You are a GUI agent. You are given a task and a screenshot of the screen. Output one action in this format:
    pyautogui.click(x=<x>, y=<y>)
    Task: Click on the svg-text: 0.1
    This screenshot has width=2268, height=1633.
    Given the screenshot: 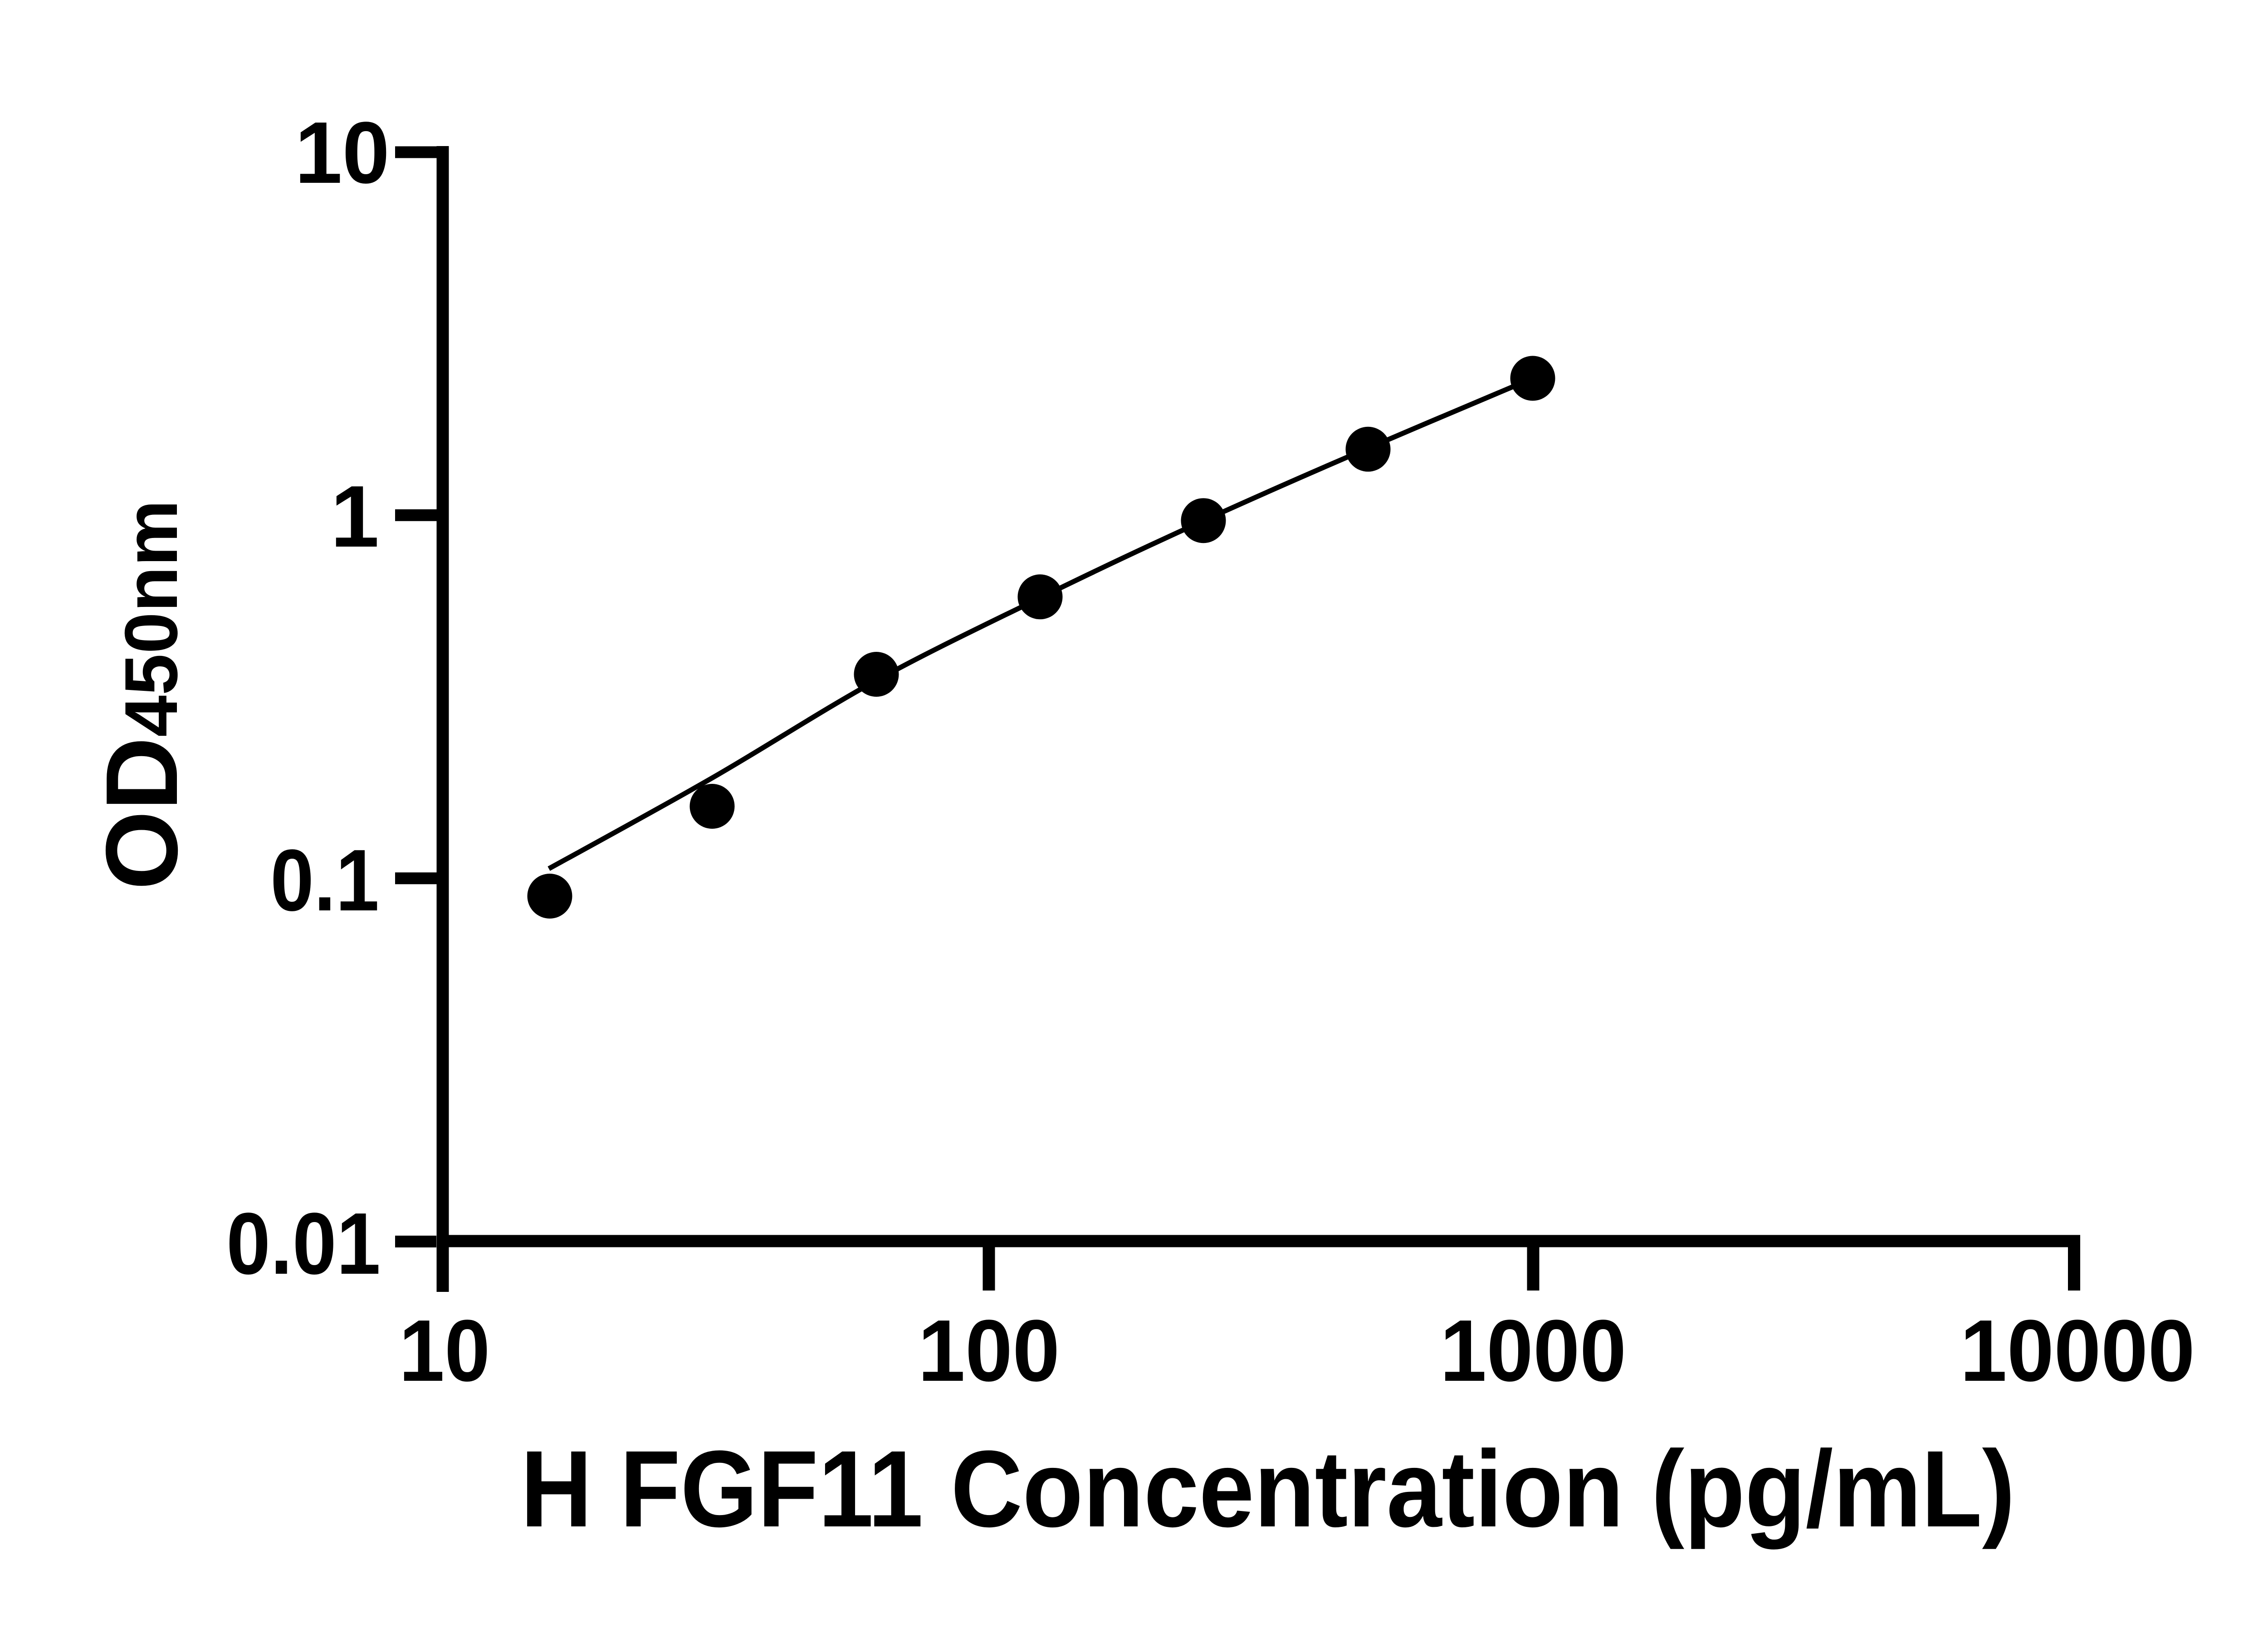 What is the action you would take?
    pyautogui.click(x=325, y=880)
    